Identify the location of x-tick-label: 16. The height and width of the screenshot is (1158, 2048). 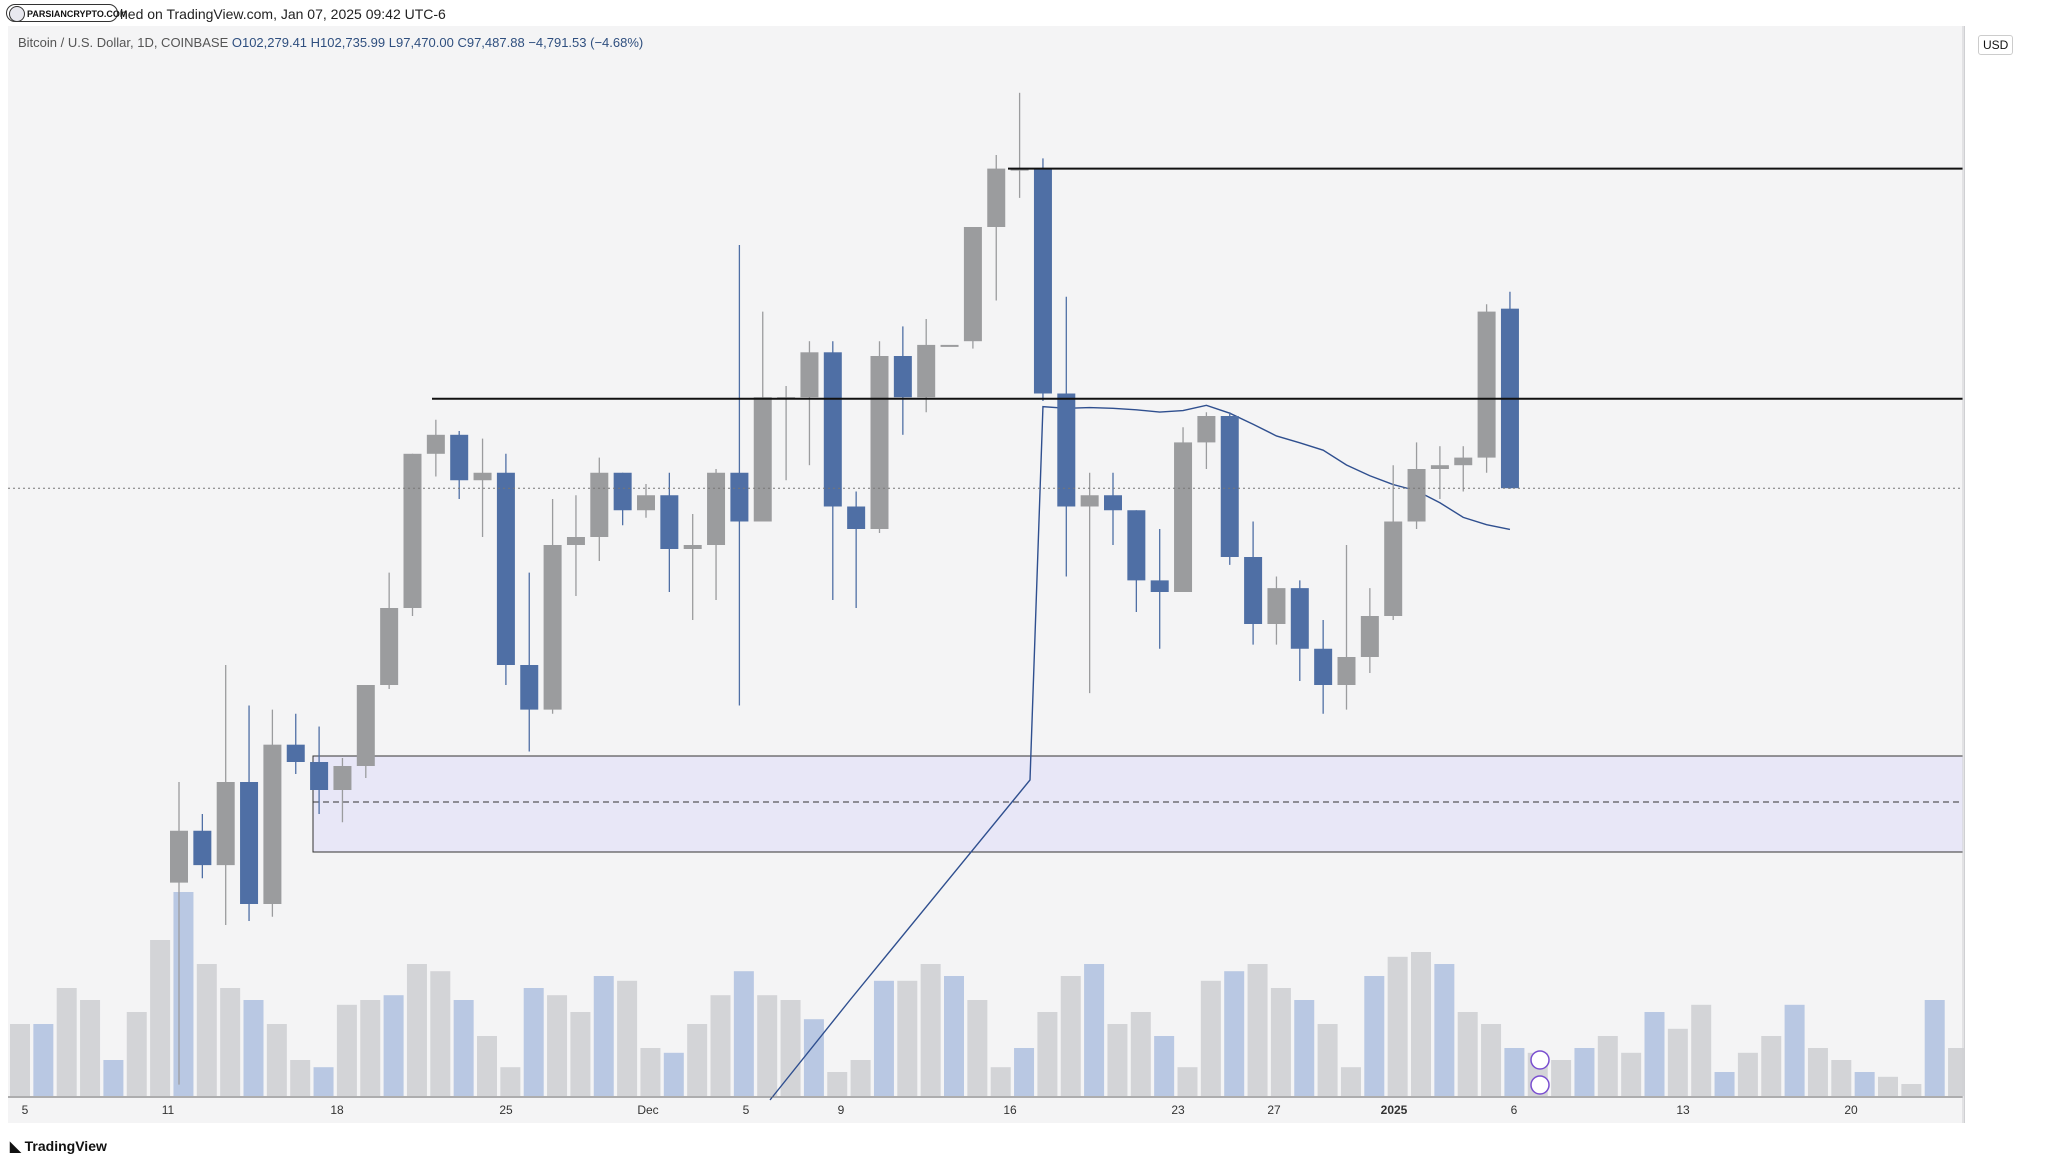
(1010, 1110).